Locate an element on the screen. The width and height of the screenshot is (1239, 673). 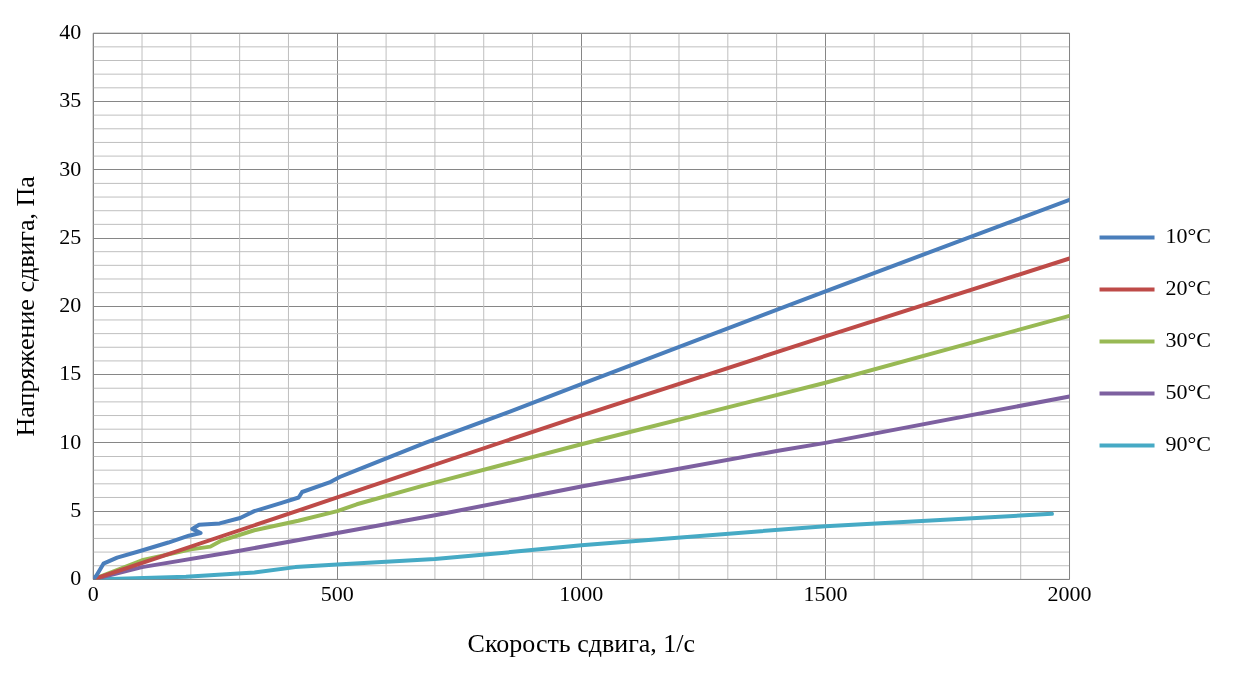
y-tick-label: 20 is located at coordinates (70, 305).